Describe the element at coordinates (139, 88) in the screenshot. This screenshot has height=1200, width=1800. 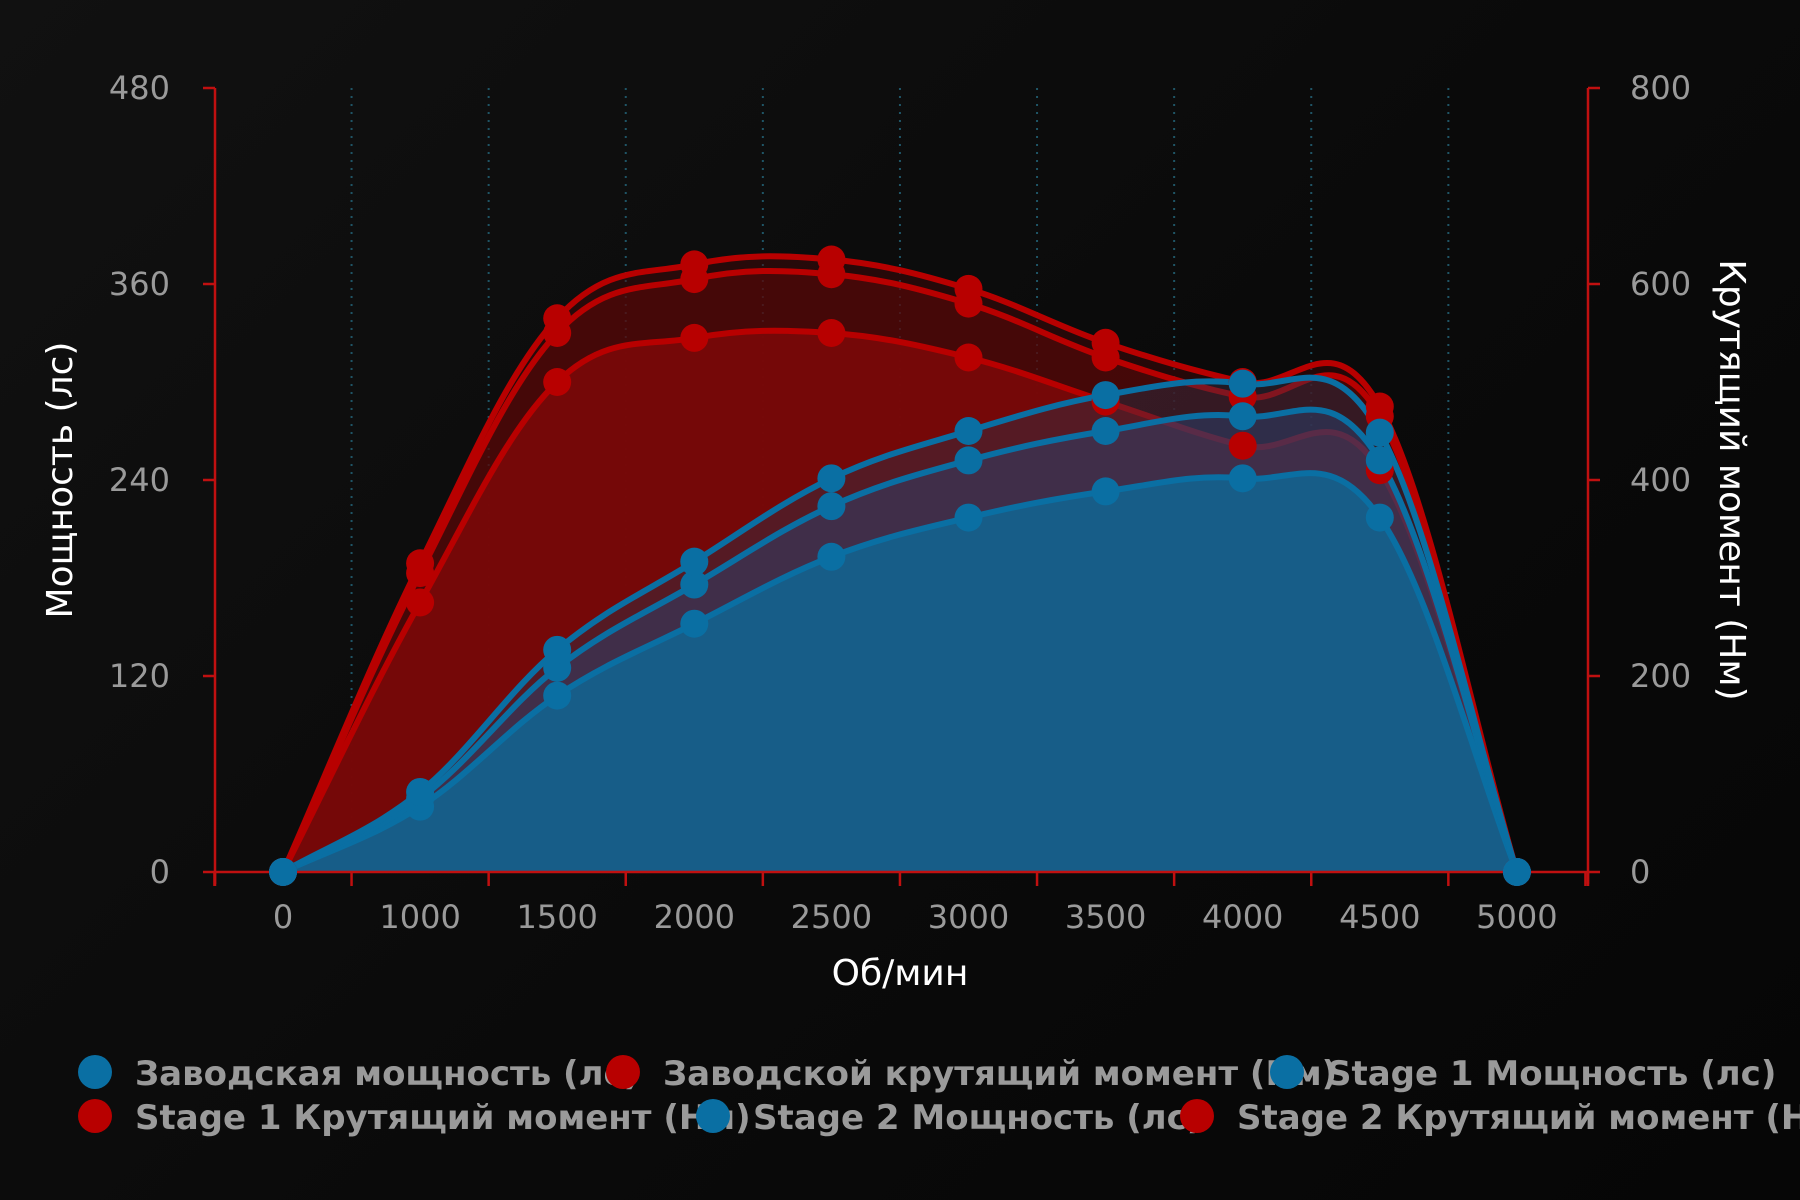
I see `y-left-tick-label: 480` at that location.